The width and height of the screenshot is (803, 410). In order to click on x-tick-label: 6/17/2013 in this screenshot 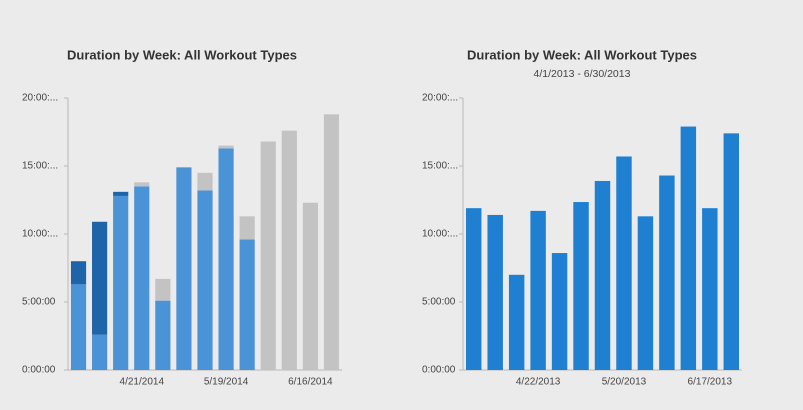, I will do `click(710, 382)`.